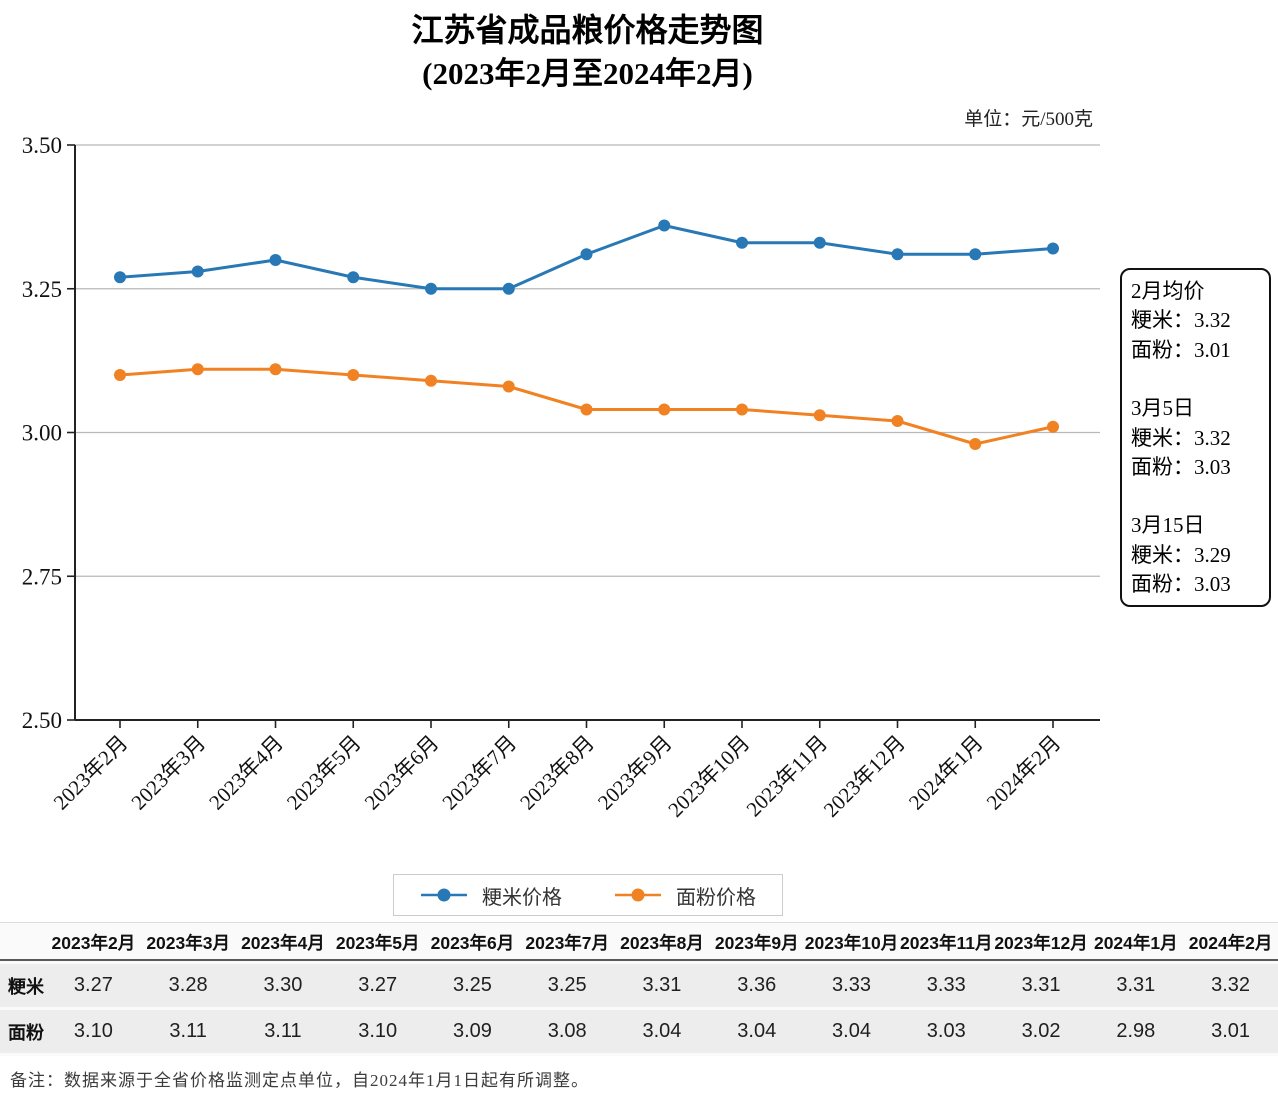 The width and height of the screenshot is (1278, 1106). What do you see at coordinates (1230, 1031) in the screenshot?
I see `table-cell: 3.01` at bounding box center [1230, 1031].